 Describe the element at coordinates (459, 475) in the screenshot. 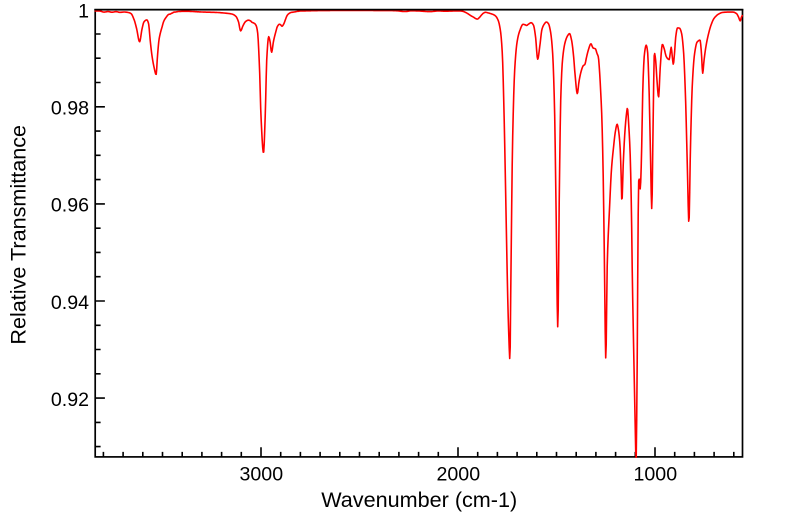

I see `svg-text: 2000` at that location.